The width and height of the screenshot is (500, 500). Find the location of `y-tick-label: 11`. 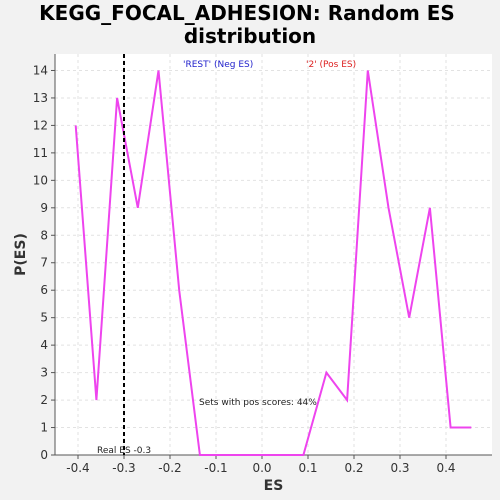

y-tick-label: 11 is located at coordinates (40, 153).